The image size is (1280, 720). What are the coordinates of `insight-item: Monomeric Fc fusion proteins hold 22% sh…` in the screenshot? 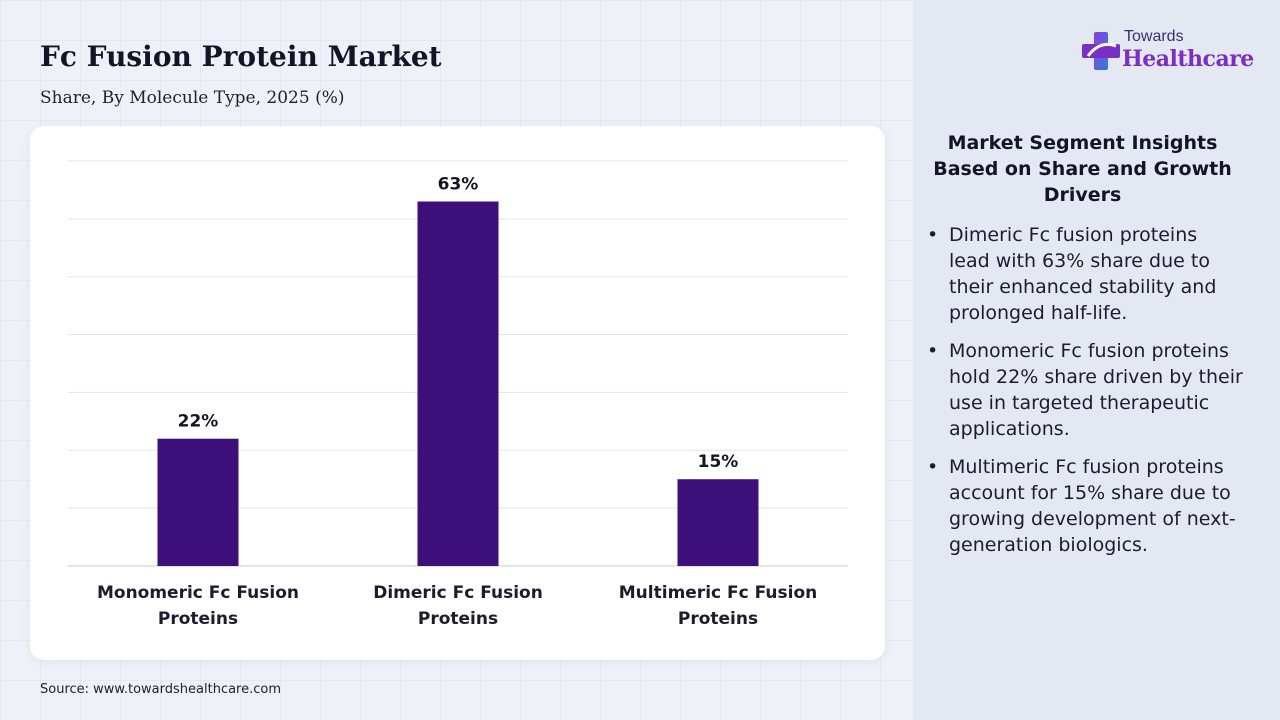 It's located at (1084, 390).